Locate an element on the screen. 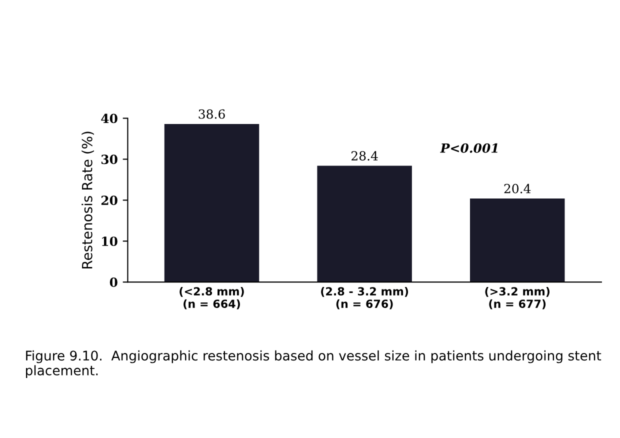 The height and width of the screenshot is (438, 620). y-tick-label: 30 is located at coordinates (109, 159).